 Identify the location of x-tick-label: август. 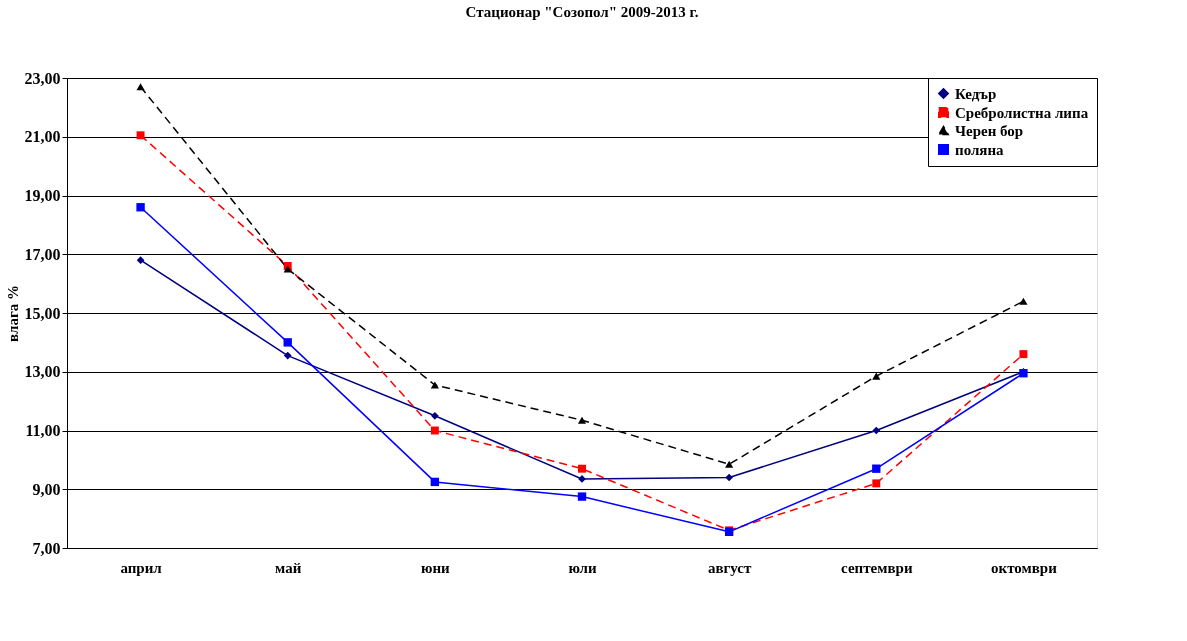
(730, 567).